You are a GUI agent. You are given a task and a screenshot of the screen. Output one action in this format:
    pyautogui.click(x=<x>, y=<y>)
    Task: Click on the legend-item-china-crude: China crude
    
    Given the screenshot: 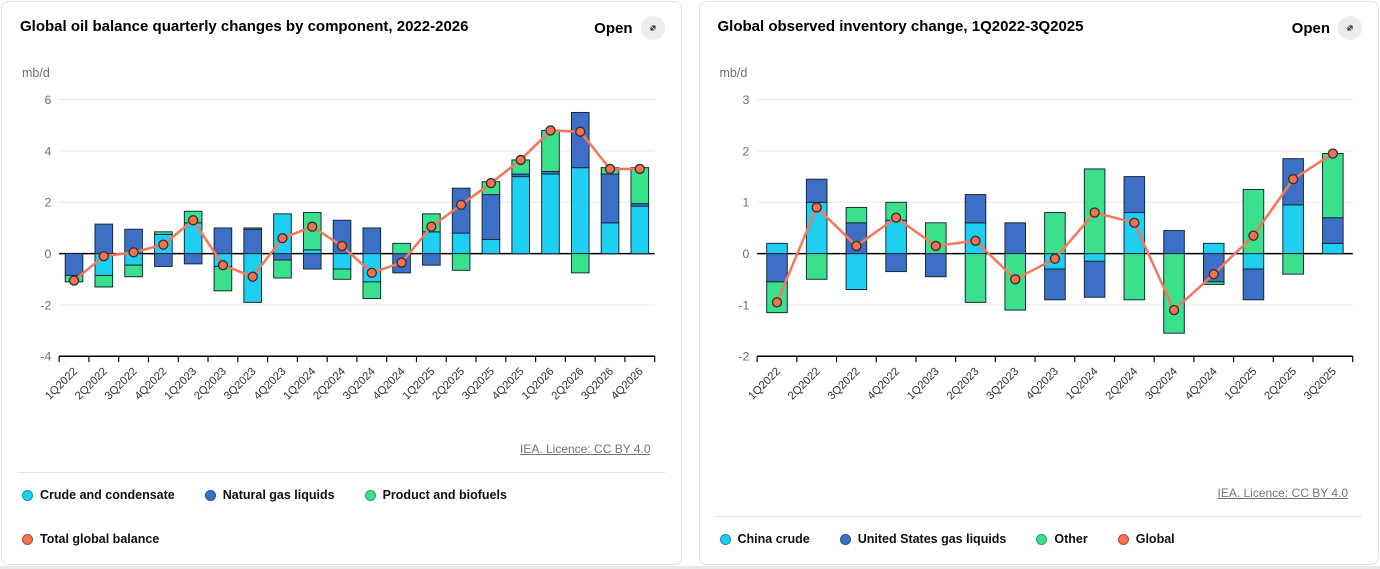 What is the action you would take?
    pyautogui.click(x=764, y=539)
    